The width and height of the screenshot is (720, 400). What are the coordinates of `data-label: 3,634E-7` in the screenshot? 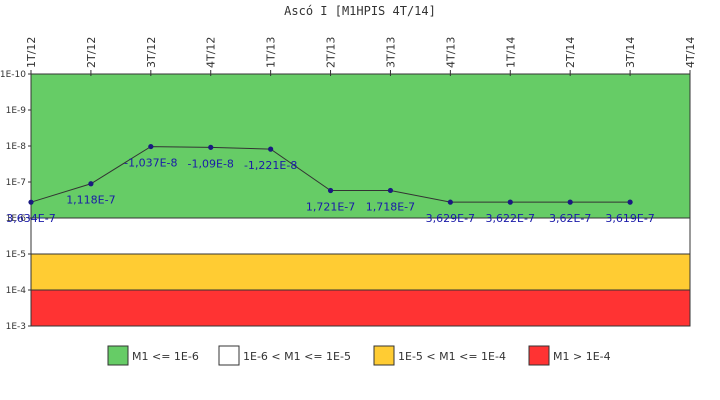 It's located at (30, 218).